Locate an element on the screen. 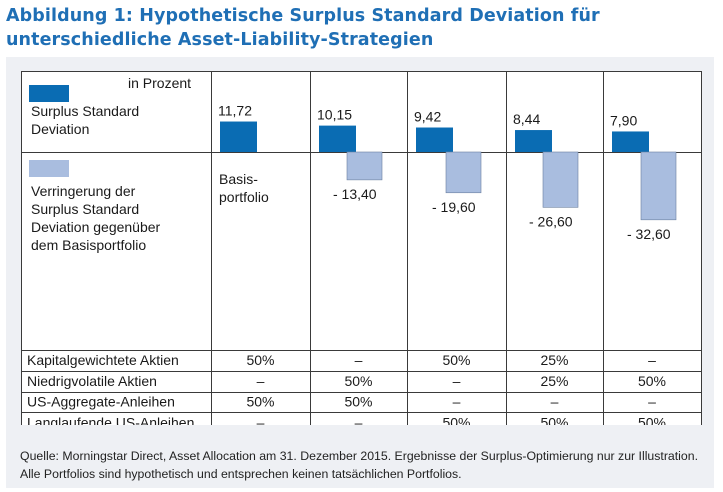  data-label-reduction: - 19,60 is located at coordinates (454, 207).